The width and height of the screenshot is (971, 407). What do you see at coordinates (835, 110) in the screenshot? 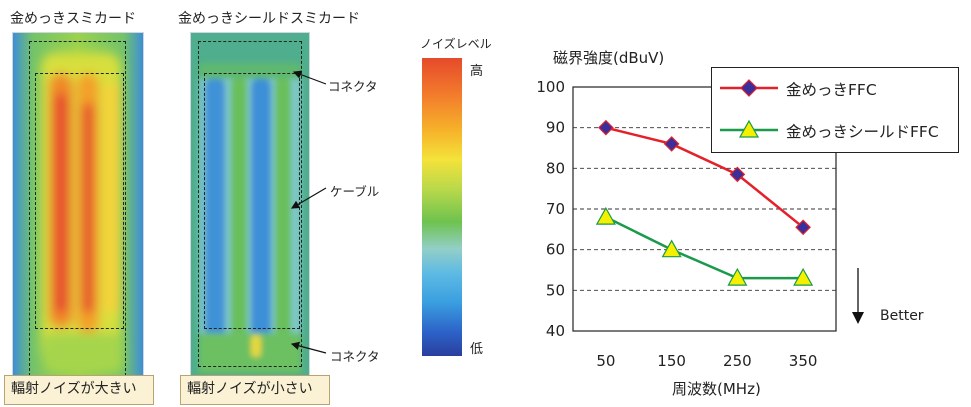
I see `chart-legend: 金めっきFFC 金めっきシールドFFC` at bounding box center [835, 110].